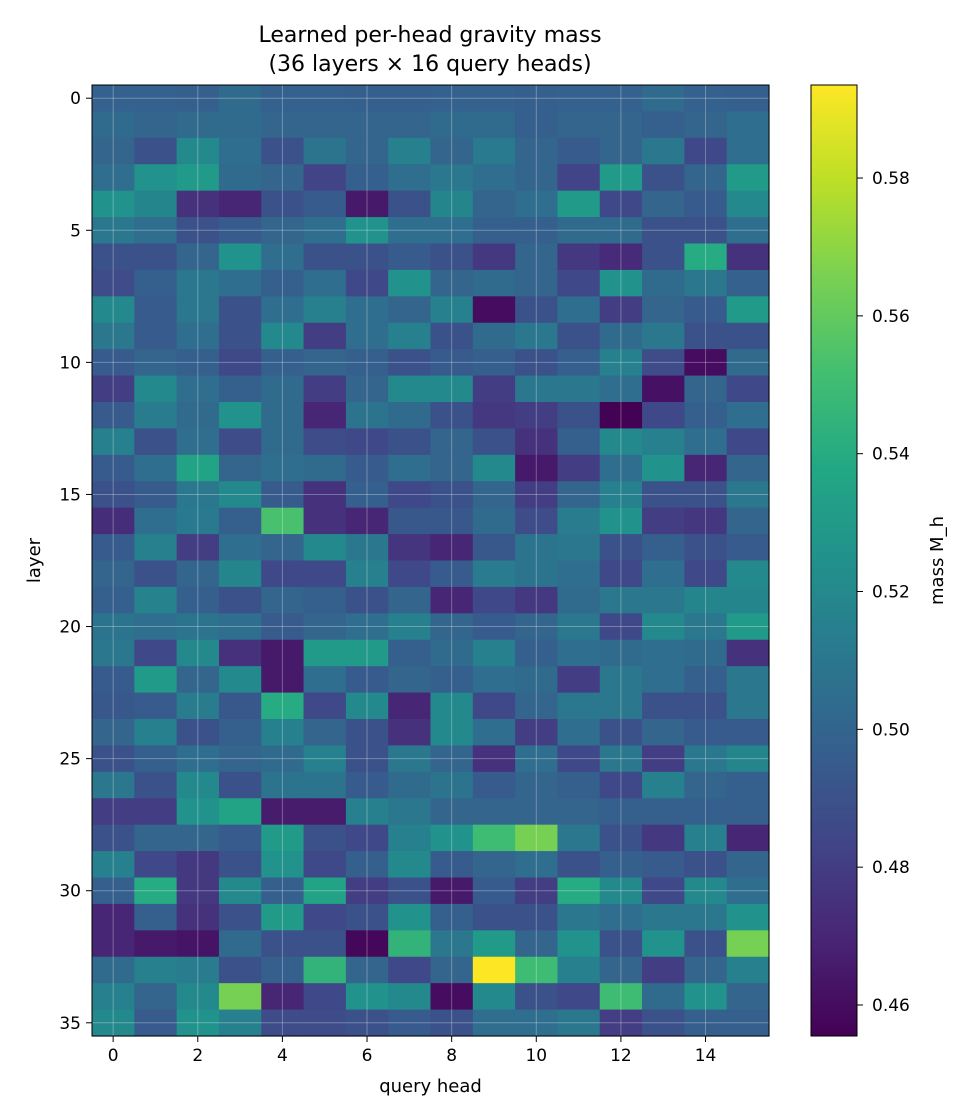 Image resolution: width=980 pixels, height=1120 pixels. What do you see at coordinates (429, 64) in the screenshot?
I see `chart-title-line: (36 layers × 16 query heads)` at bounding box center [429, 64].